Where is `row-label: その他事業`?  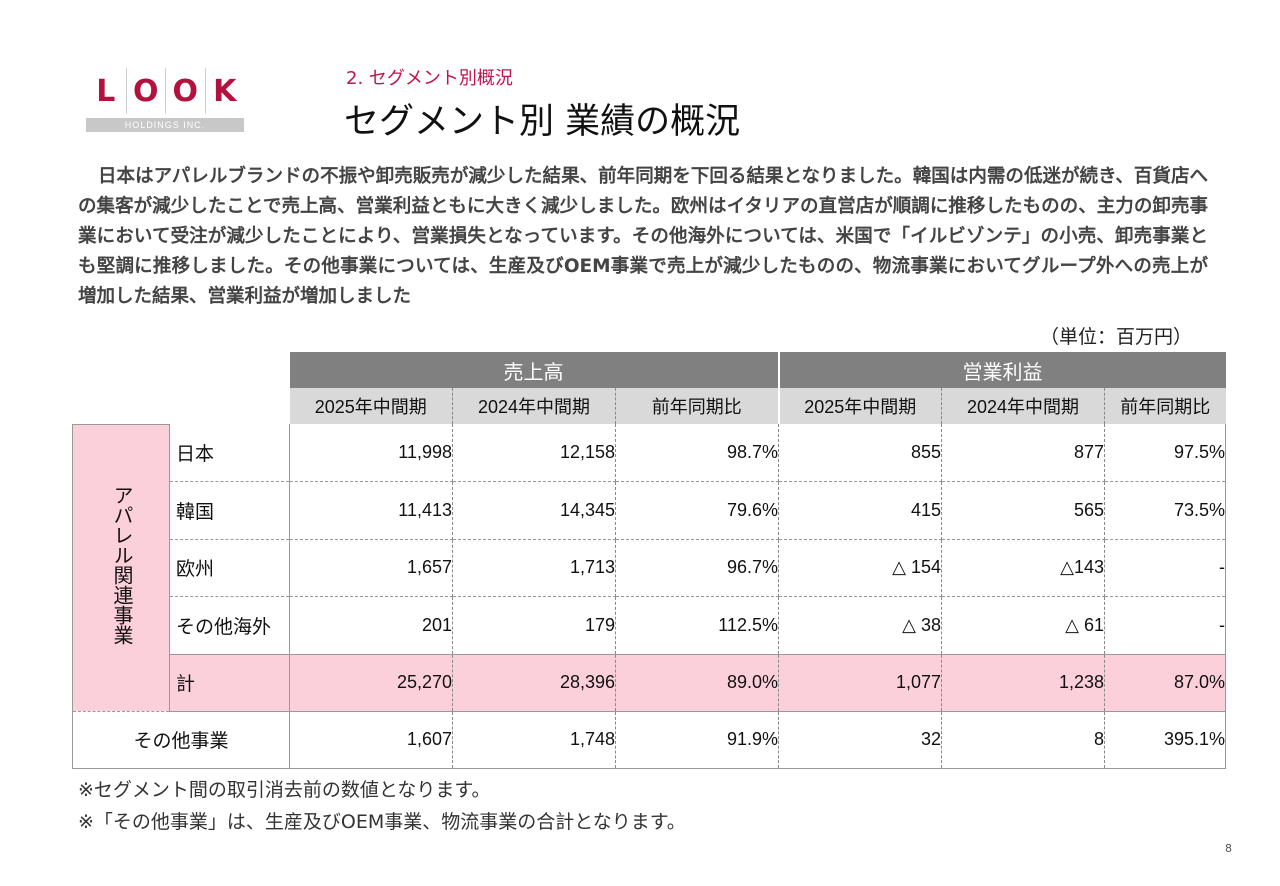
row-label: その他事業 is located at coordinates (181, 740).